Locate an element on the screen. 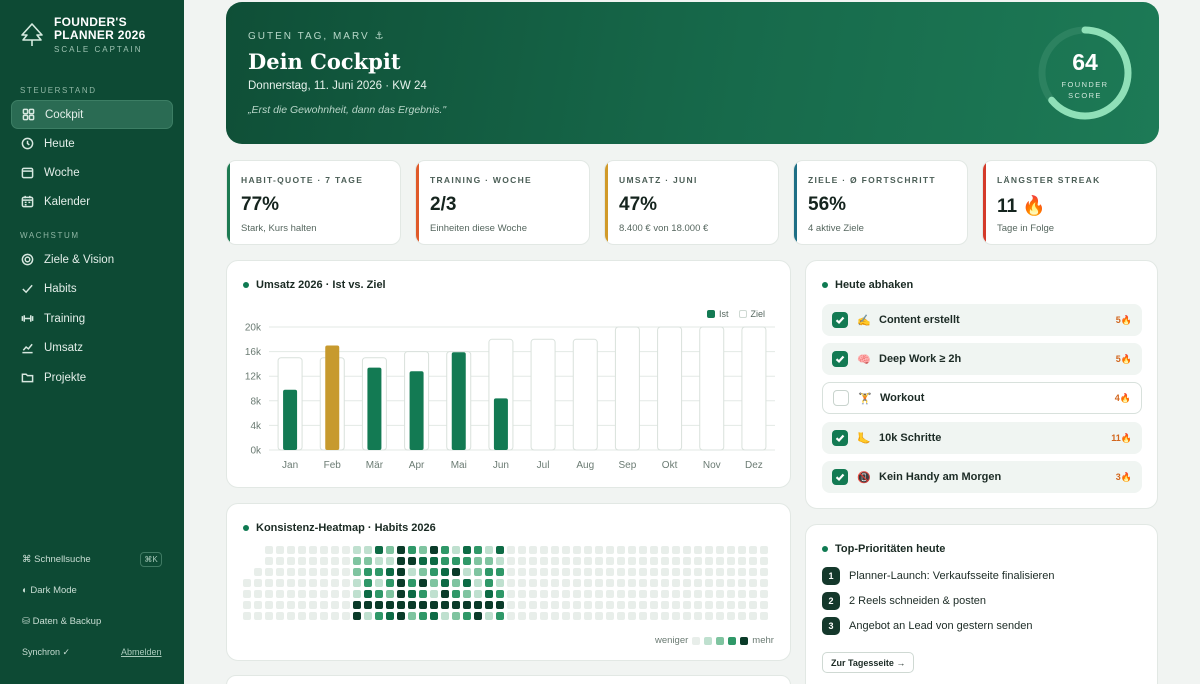 The height and width of the screenshot is (684, 1200). task-steps: 🦶 10k Schritte 11🔥 is located at coordinates (982, 438).